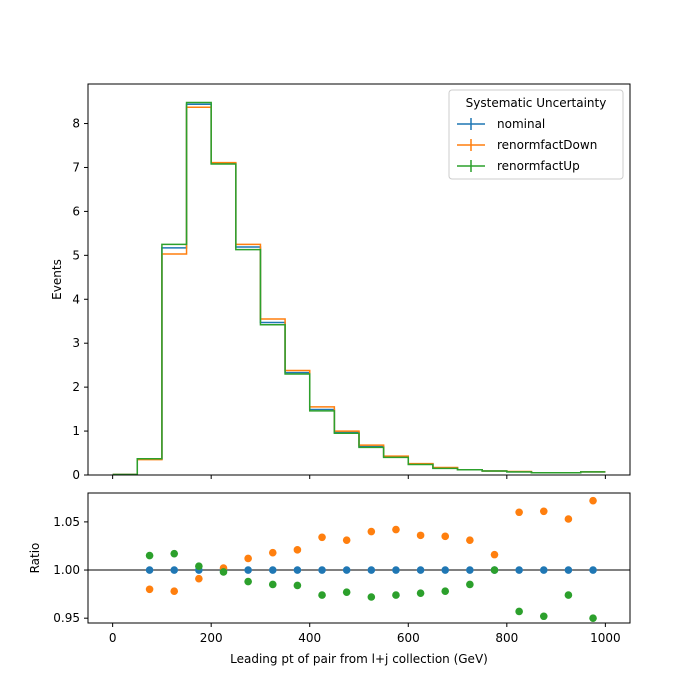 This screenshot has width=700, height=700. I want to click on y-tick-label: 0.95, so click(66, 618).